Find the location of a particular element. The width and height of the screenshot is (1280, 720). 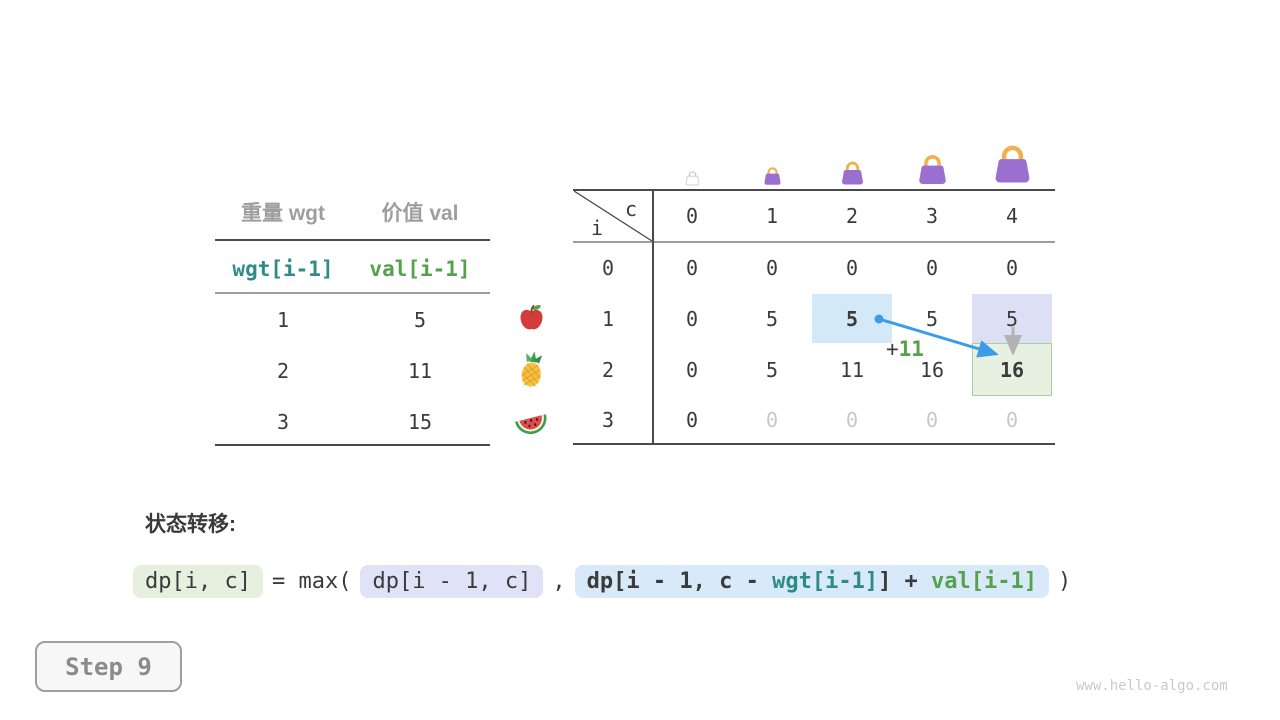

formula-option2-val: val[i-1] is located at coordinates (984, 581).